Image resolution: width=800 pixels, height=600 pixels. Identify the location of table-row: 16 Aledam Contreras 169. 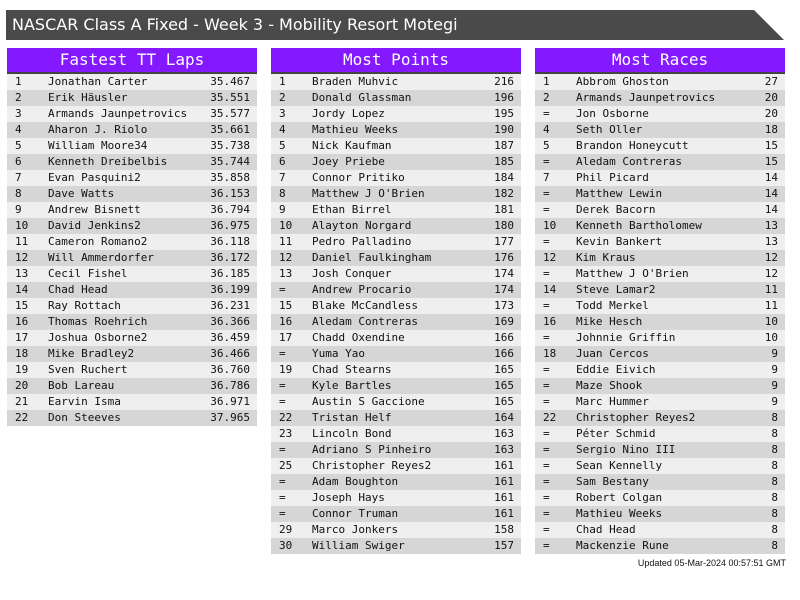
(396, 322).